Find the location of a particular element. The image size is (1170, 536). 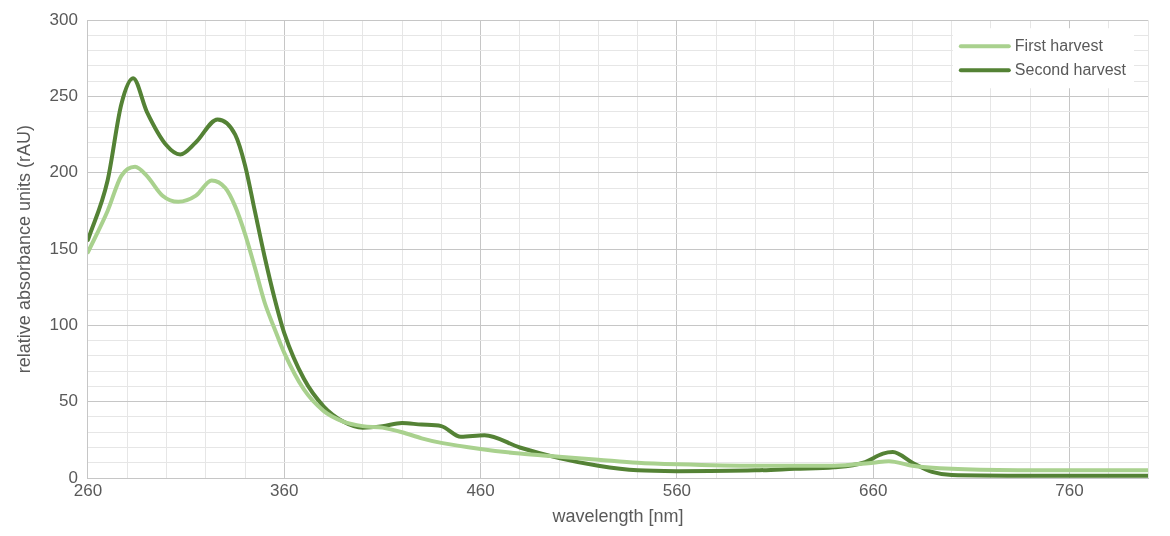

y-tick-label: 200 is located at coordinates (63, 172).